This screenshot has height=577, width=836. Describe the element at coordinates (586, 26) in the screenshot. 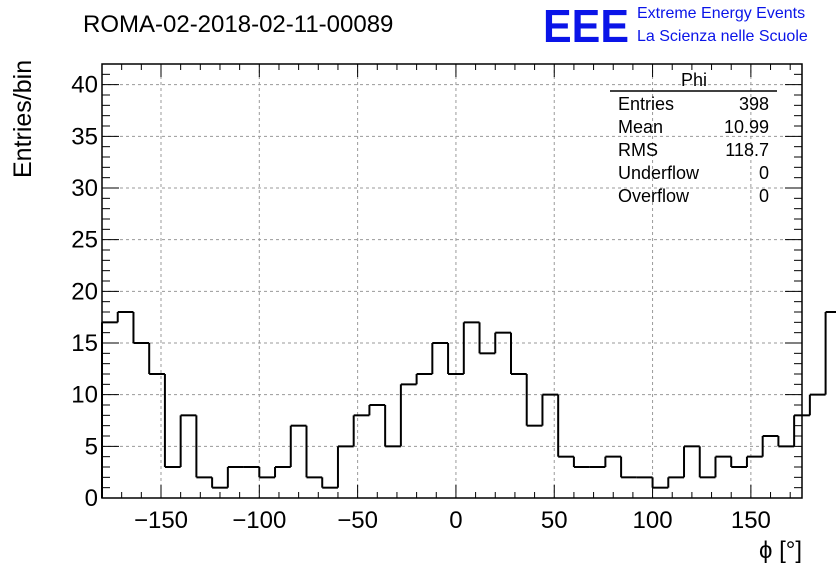

I see `eee-logo: EEE` at that location.